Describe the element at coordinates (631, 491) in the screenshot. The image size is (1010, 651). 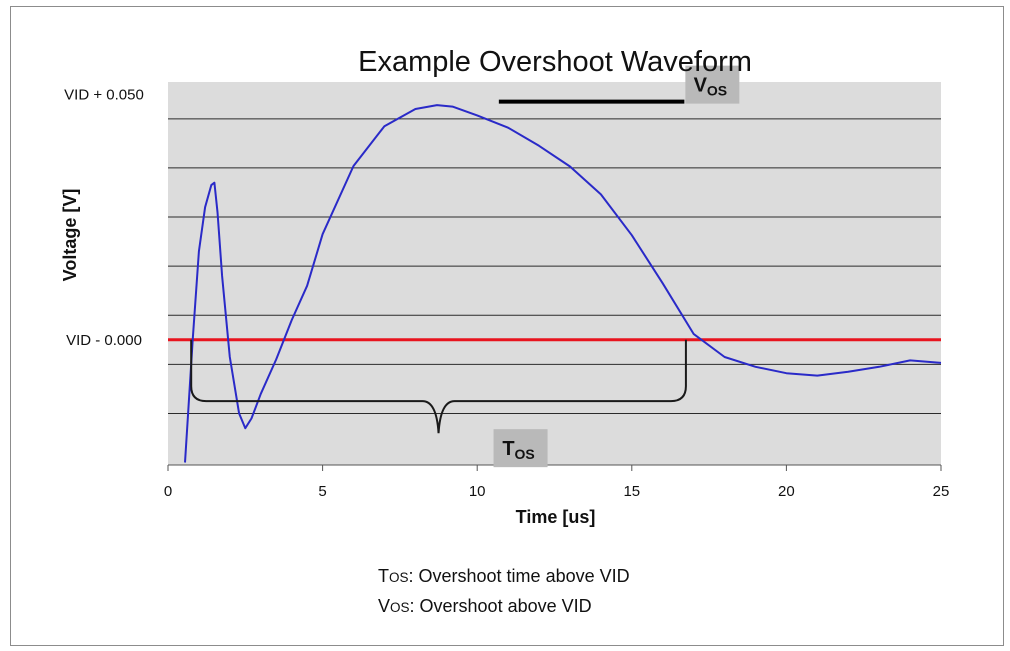
I see `x-tick-label: 15` at that location.